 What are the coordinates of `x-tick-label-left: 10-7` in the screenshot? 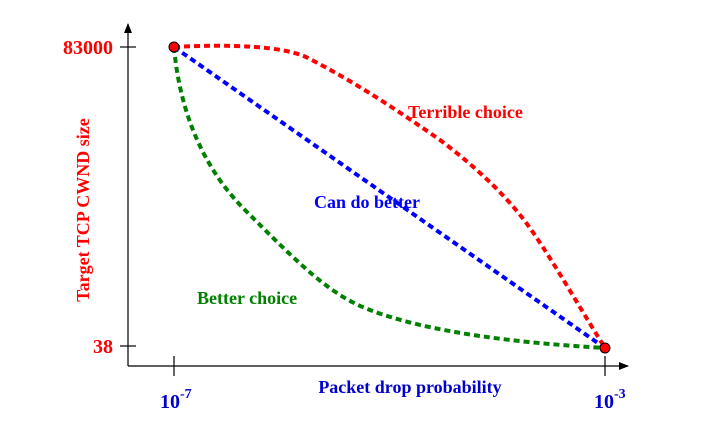 It's located at (176, 400).